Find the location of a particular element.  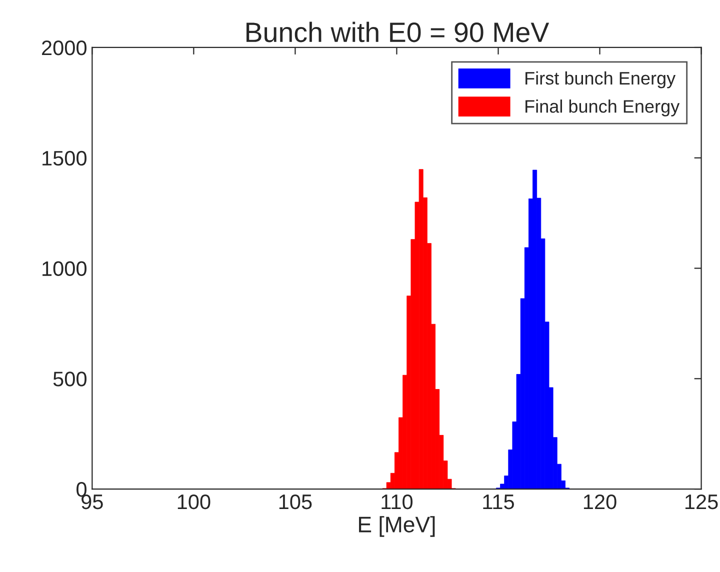

y-tick-label: 500 is located at coordinates (69, 379).